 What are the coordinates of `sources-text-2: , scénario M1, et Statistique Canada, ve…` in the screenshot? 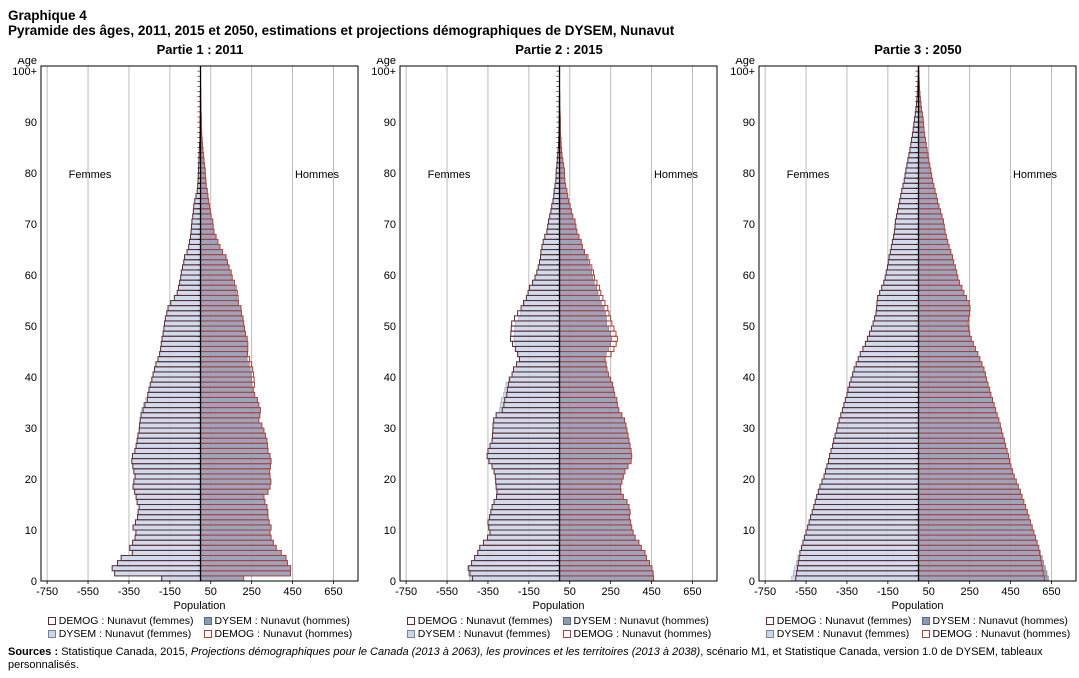 It's located at (525, 659).